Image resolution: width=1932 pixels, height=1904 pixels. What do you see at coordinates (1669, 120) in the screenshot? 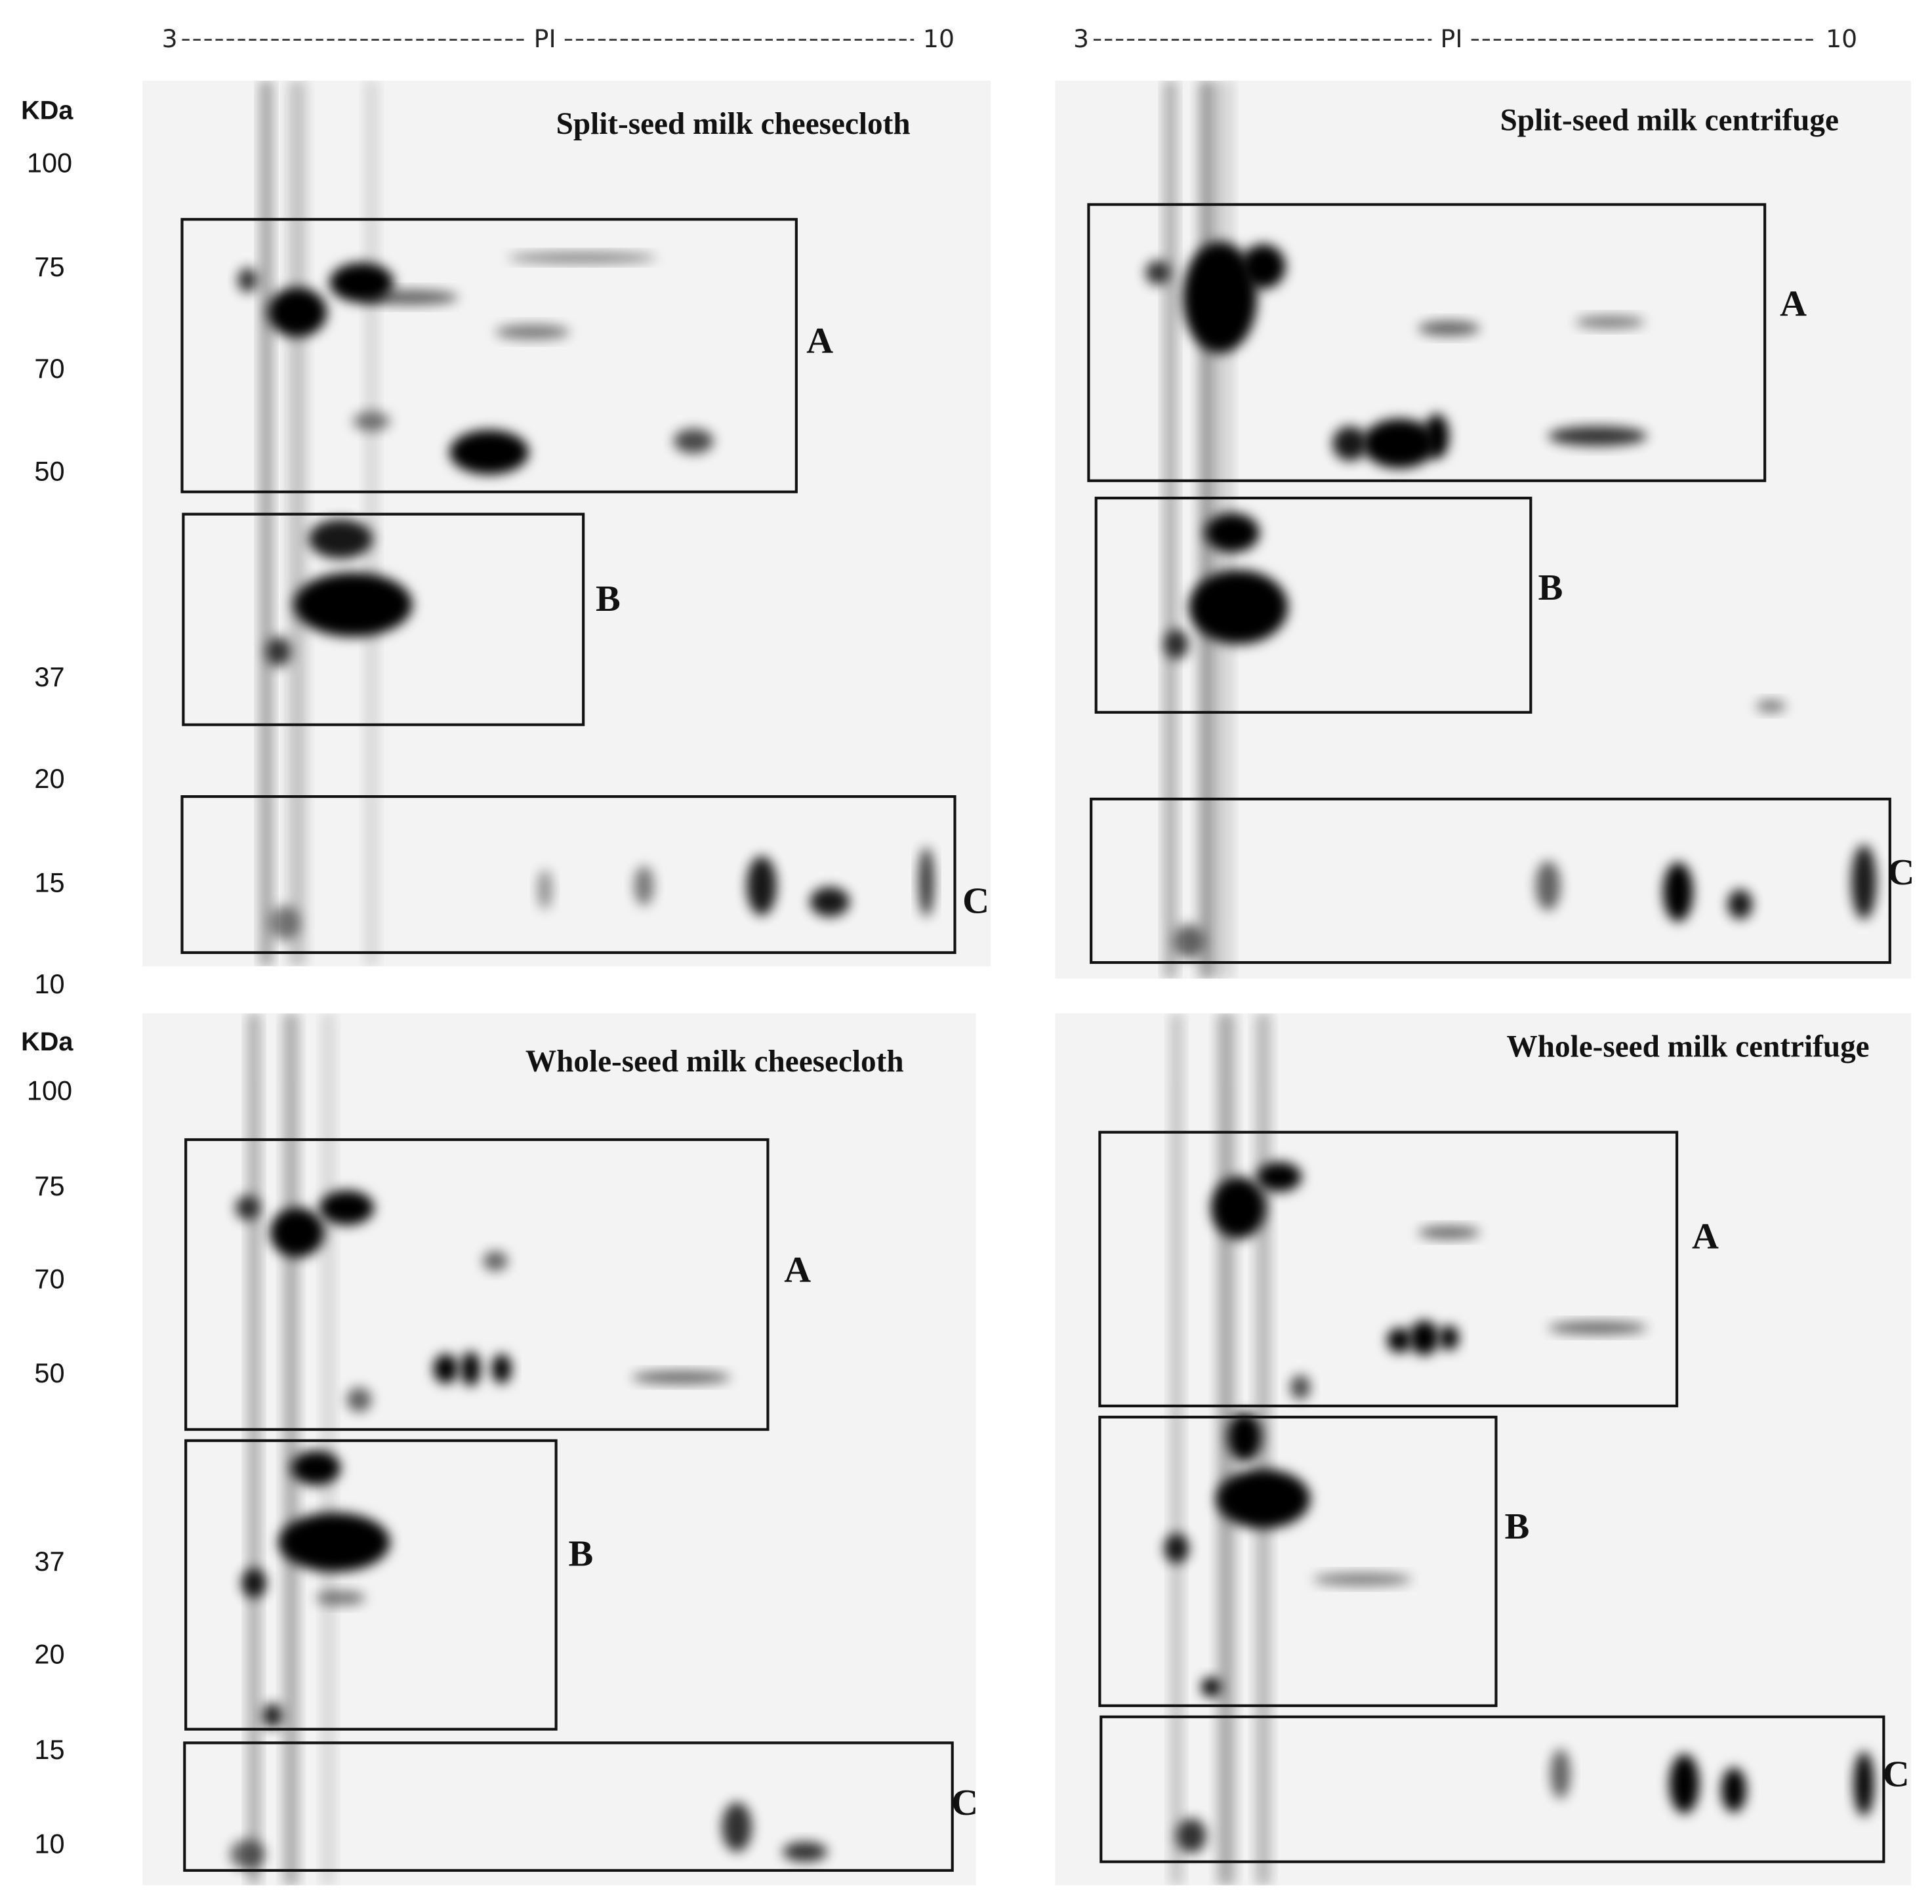
I see `panel-title: Split-seed milk centrifuge` at bounding box center [1669, 120].